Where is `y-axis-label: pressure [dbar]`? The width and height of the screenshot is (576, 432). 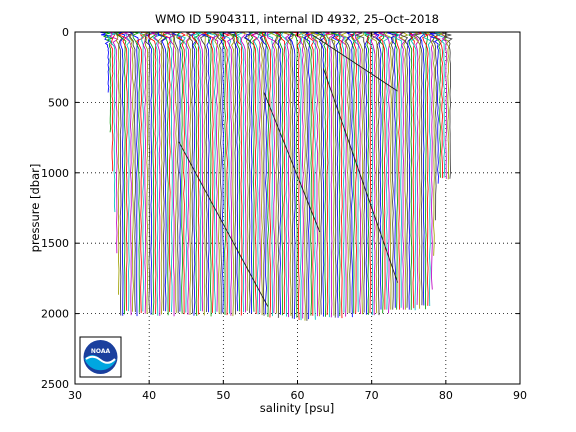 y-axis-label: pressure [dbar] is located at coordinates (35, 208).